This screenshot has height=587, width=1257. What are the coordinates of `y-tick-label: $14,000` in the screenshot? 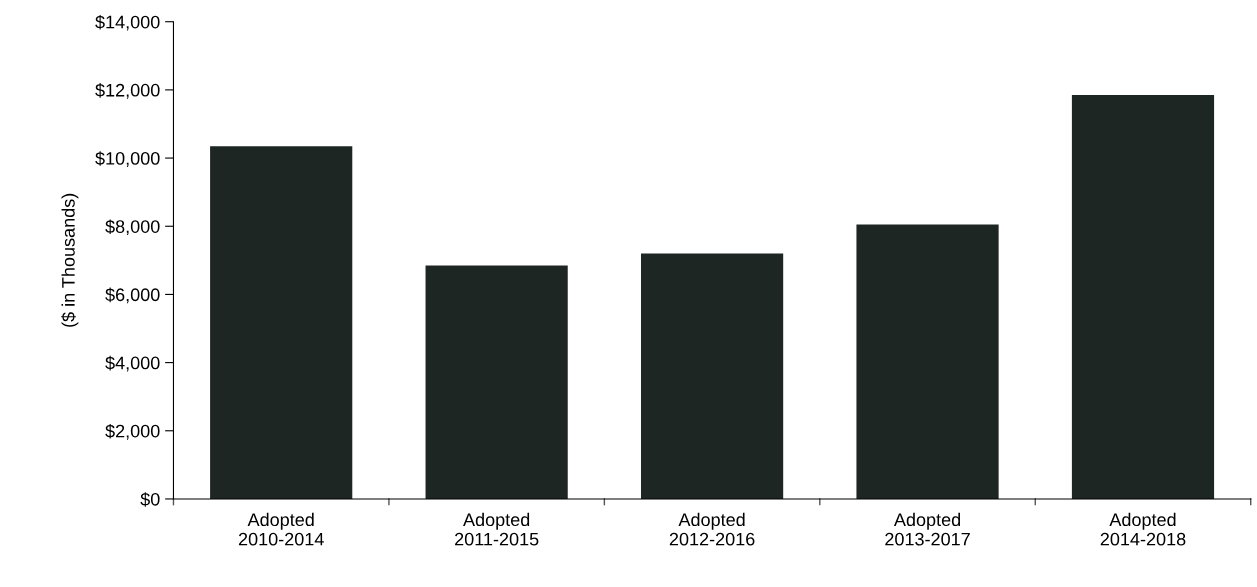 It's located at (127, 22).